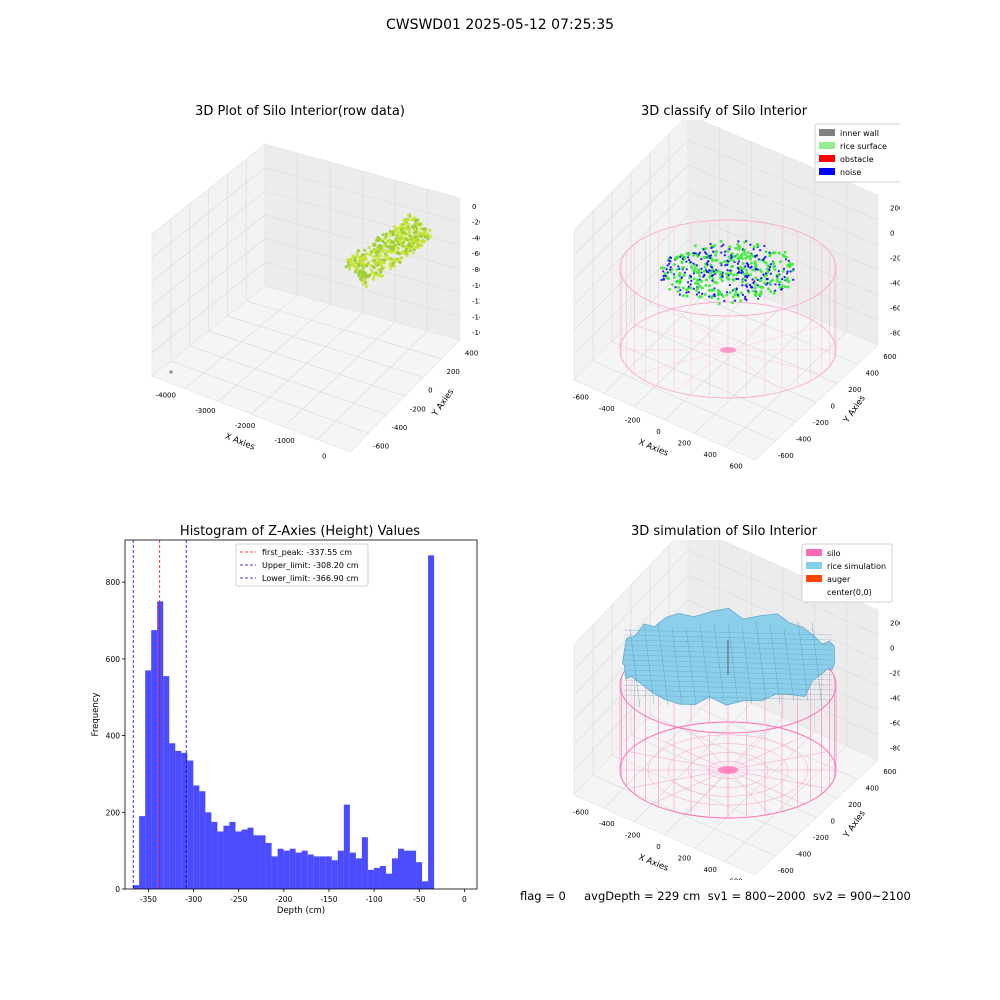 This screenshot has width=1000, height=1000. I want to click on histogram-frame, so click(301, 714).